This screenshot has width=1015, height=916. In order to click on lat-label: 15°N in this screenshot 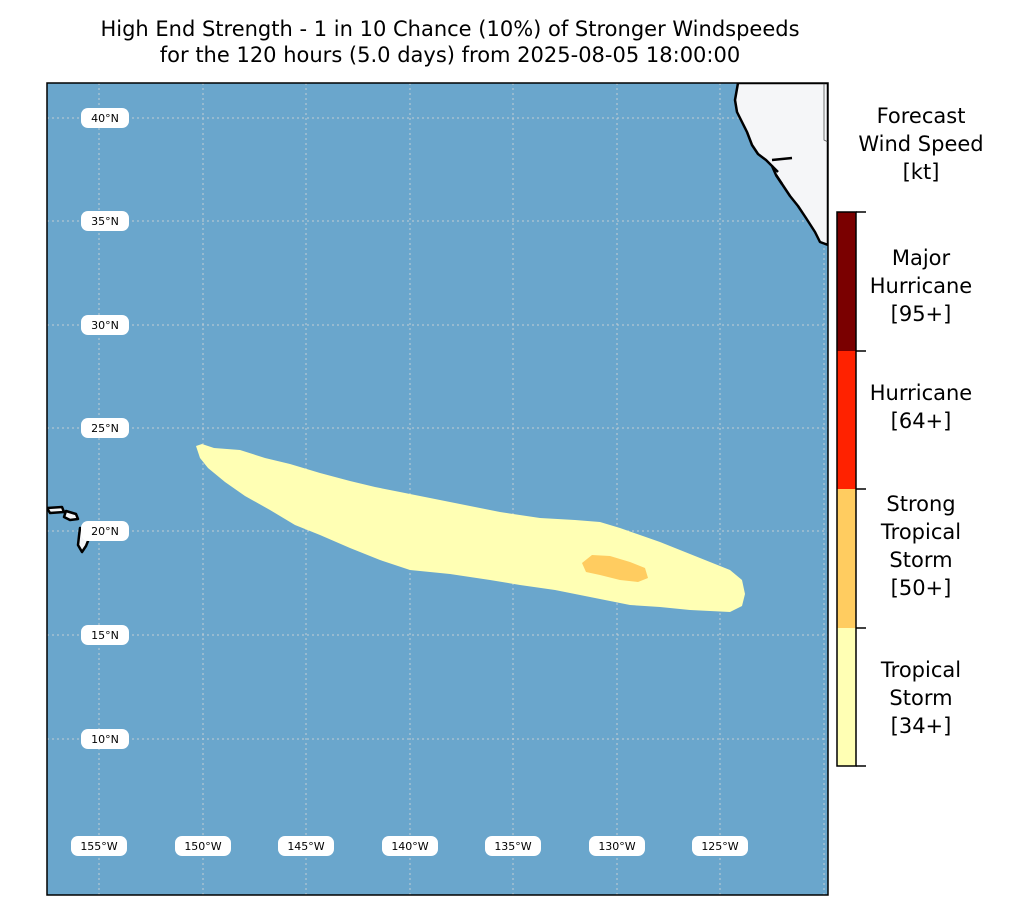, I will do `click(105, 635)`.